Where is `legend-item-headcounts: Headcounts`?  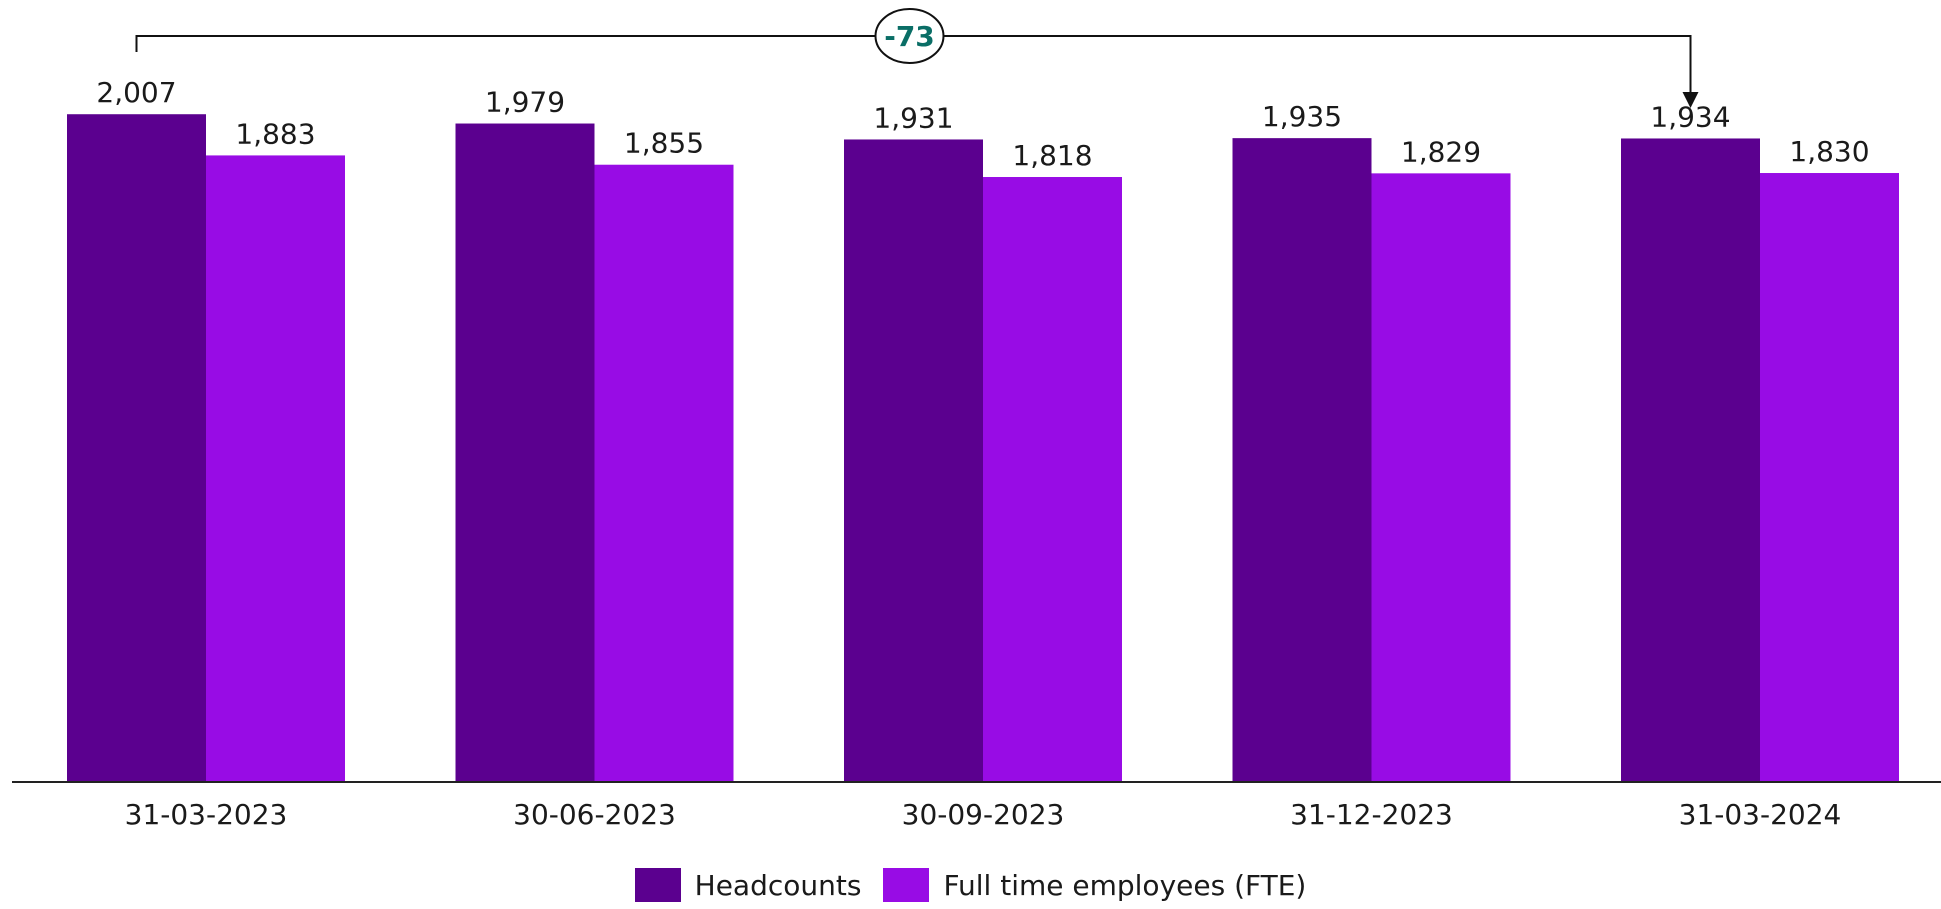
legend-item-headcounts: Headcounts is located at coordinates (748, 885).